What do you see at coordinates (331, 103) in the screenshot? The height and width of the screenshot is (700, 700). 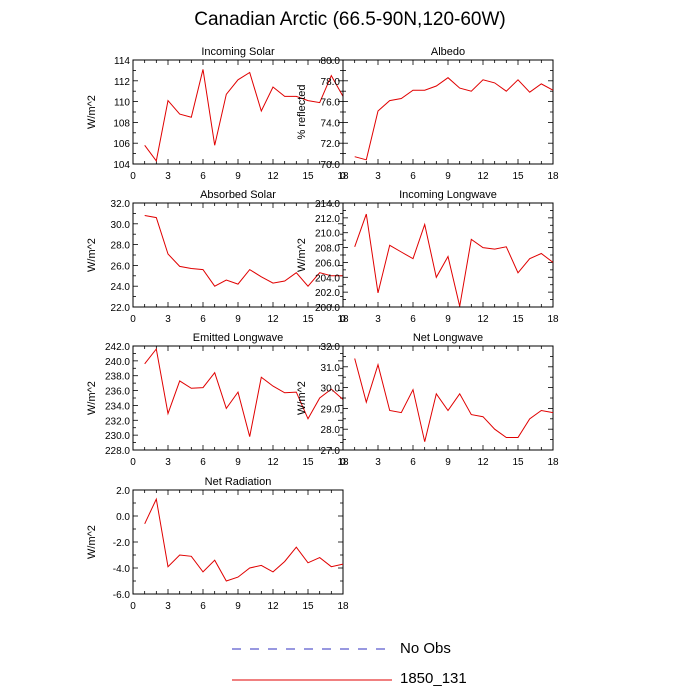 I see `y-tick-label: 76.0` at bounding box center [331, 103].